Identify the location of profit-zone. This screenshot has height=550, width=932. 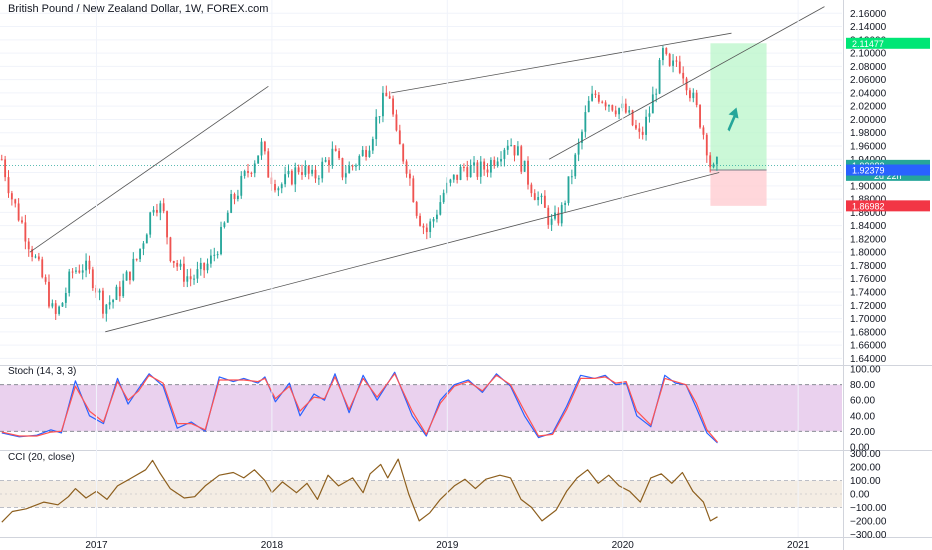
(738, 107).